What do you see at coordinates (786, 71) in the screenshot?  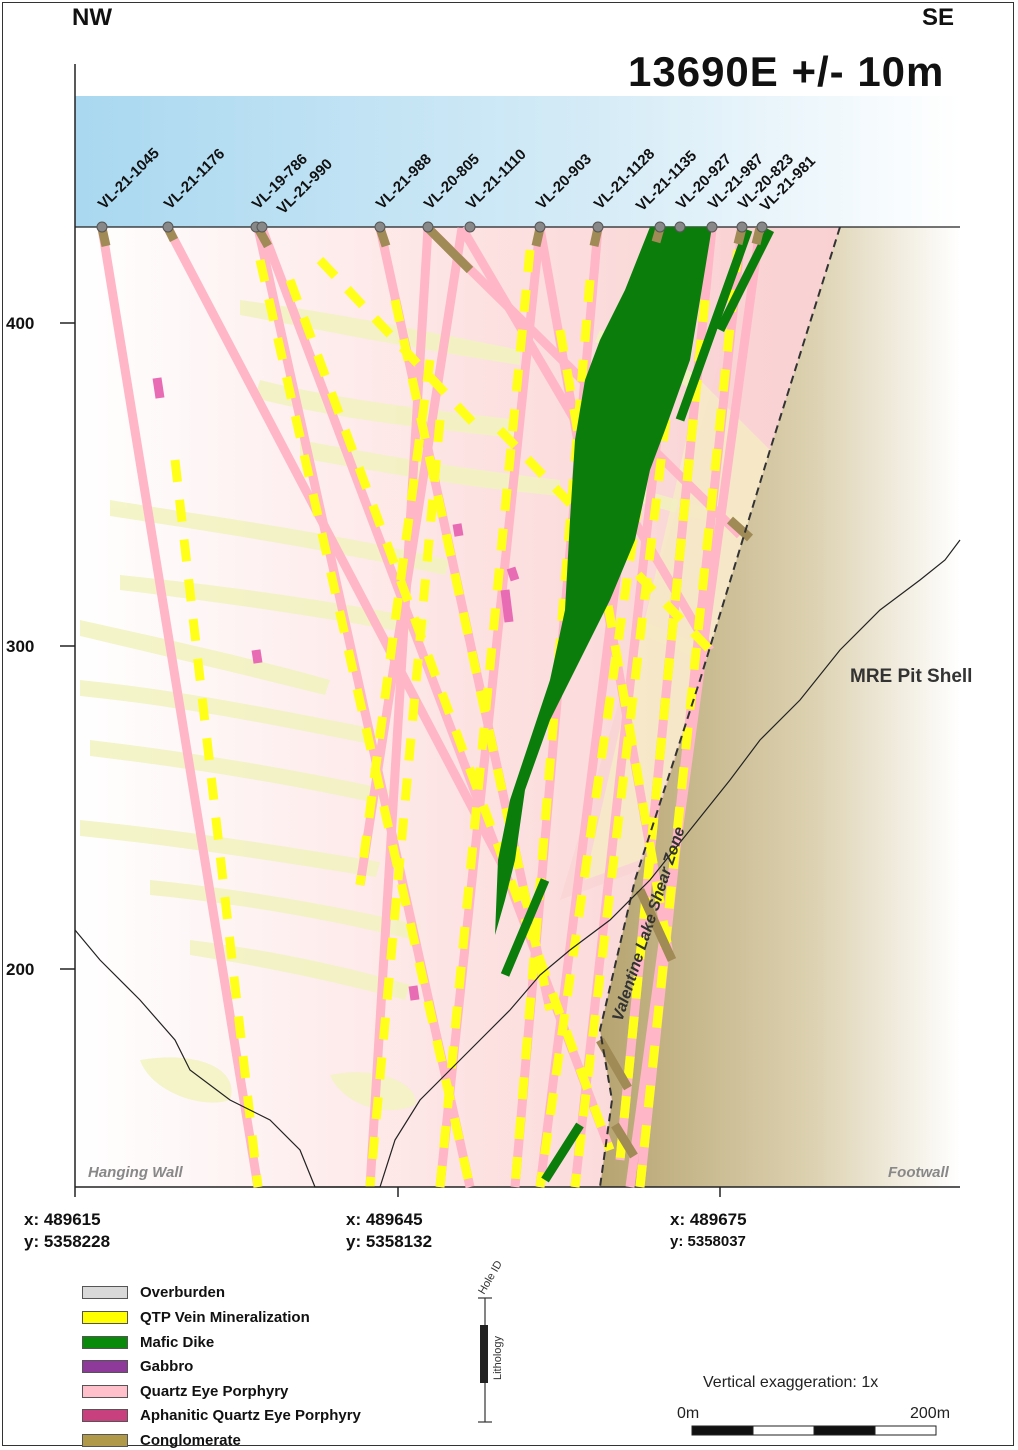 I see `section-title: 13690E +/- 10m` at bounding box center [786, 71].